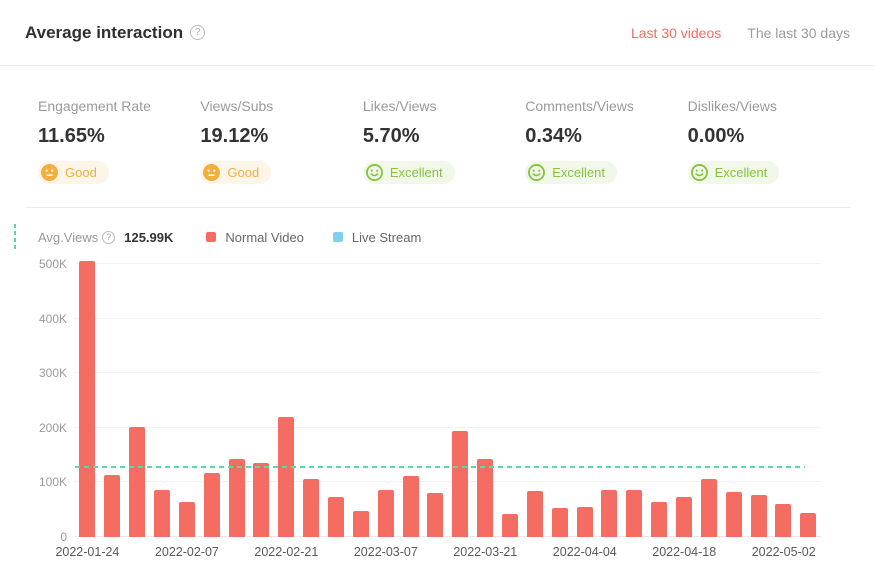  Describe the element at coordinates (768, 142) in the screenshot. I see `metric-dislikes-views: Dislikes/Views 0.00% Excellent` at that location.